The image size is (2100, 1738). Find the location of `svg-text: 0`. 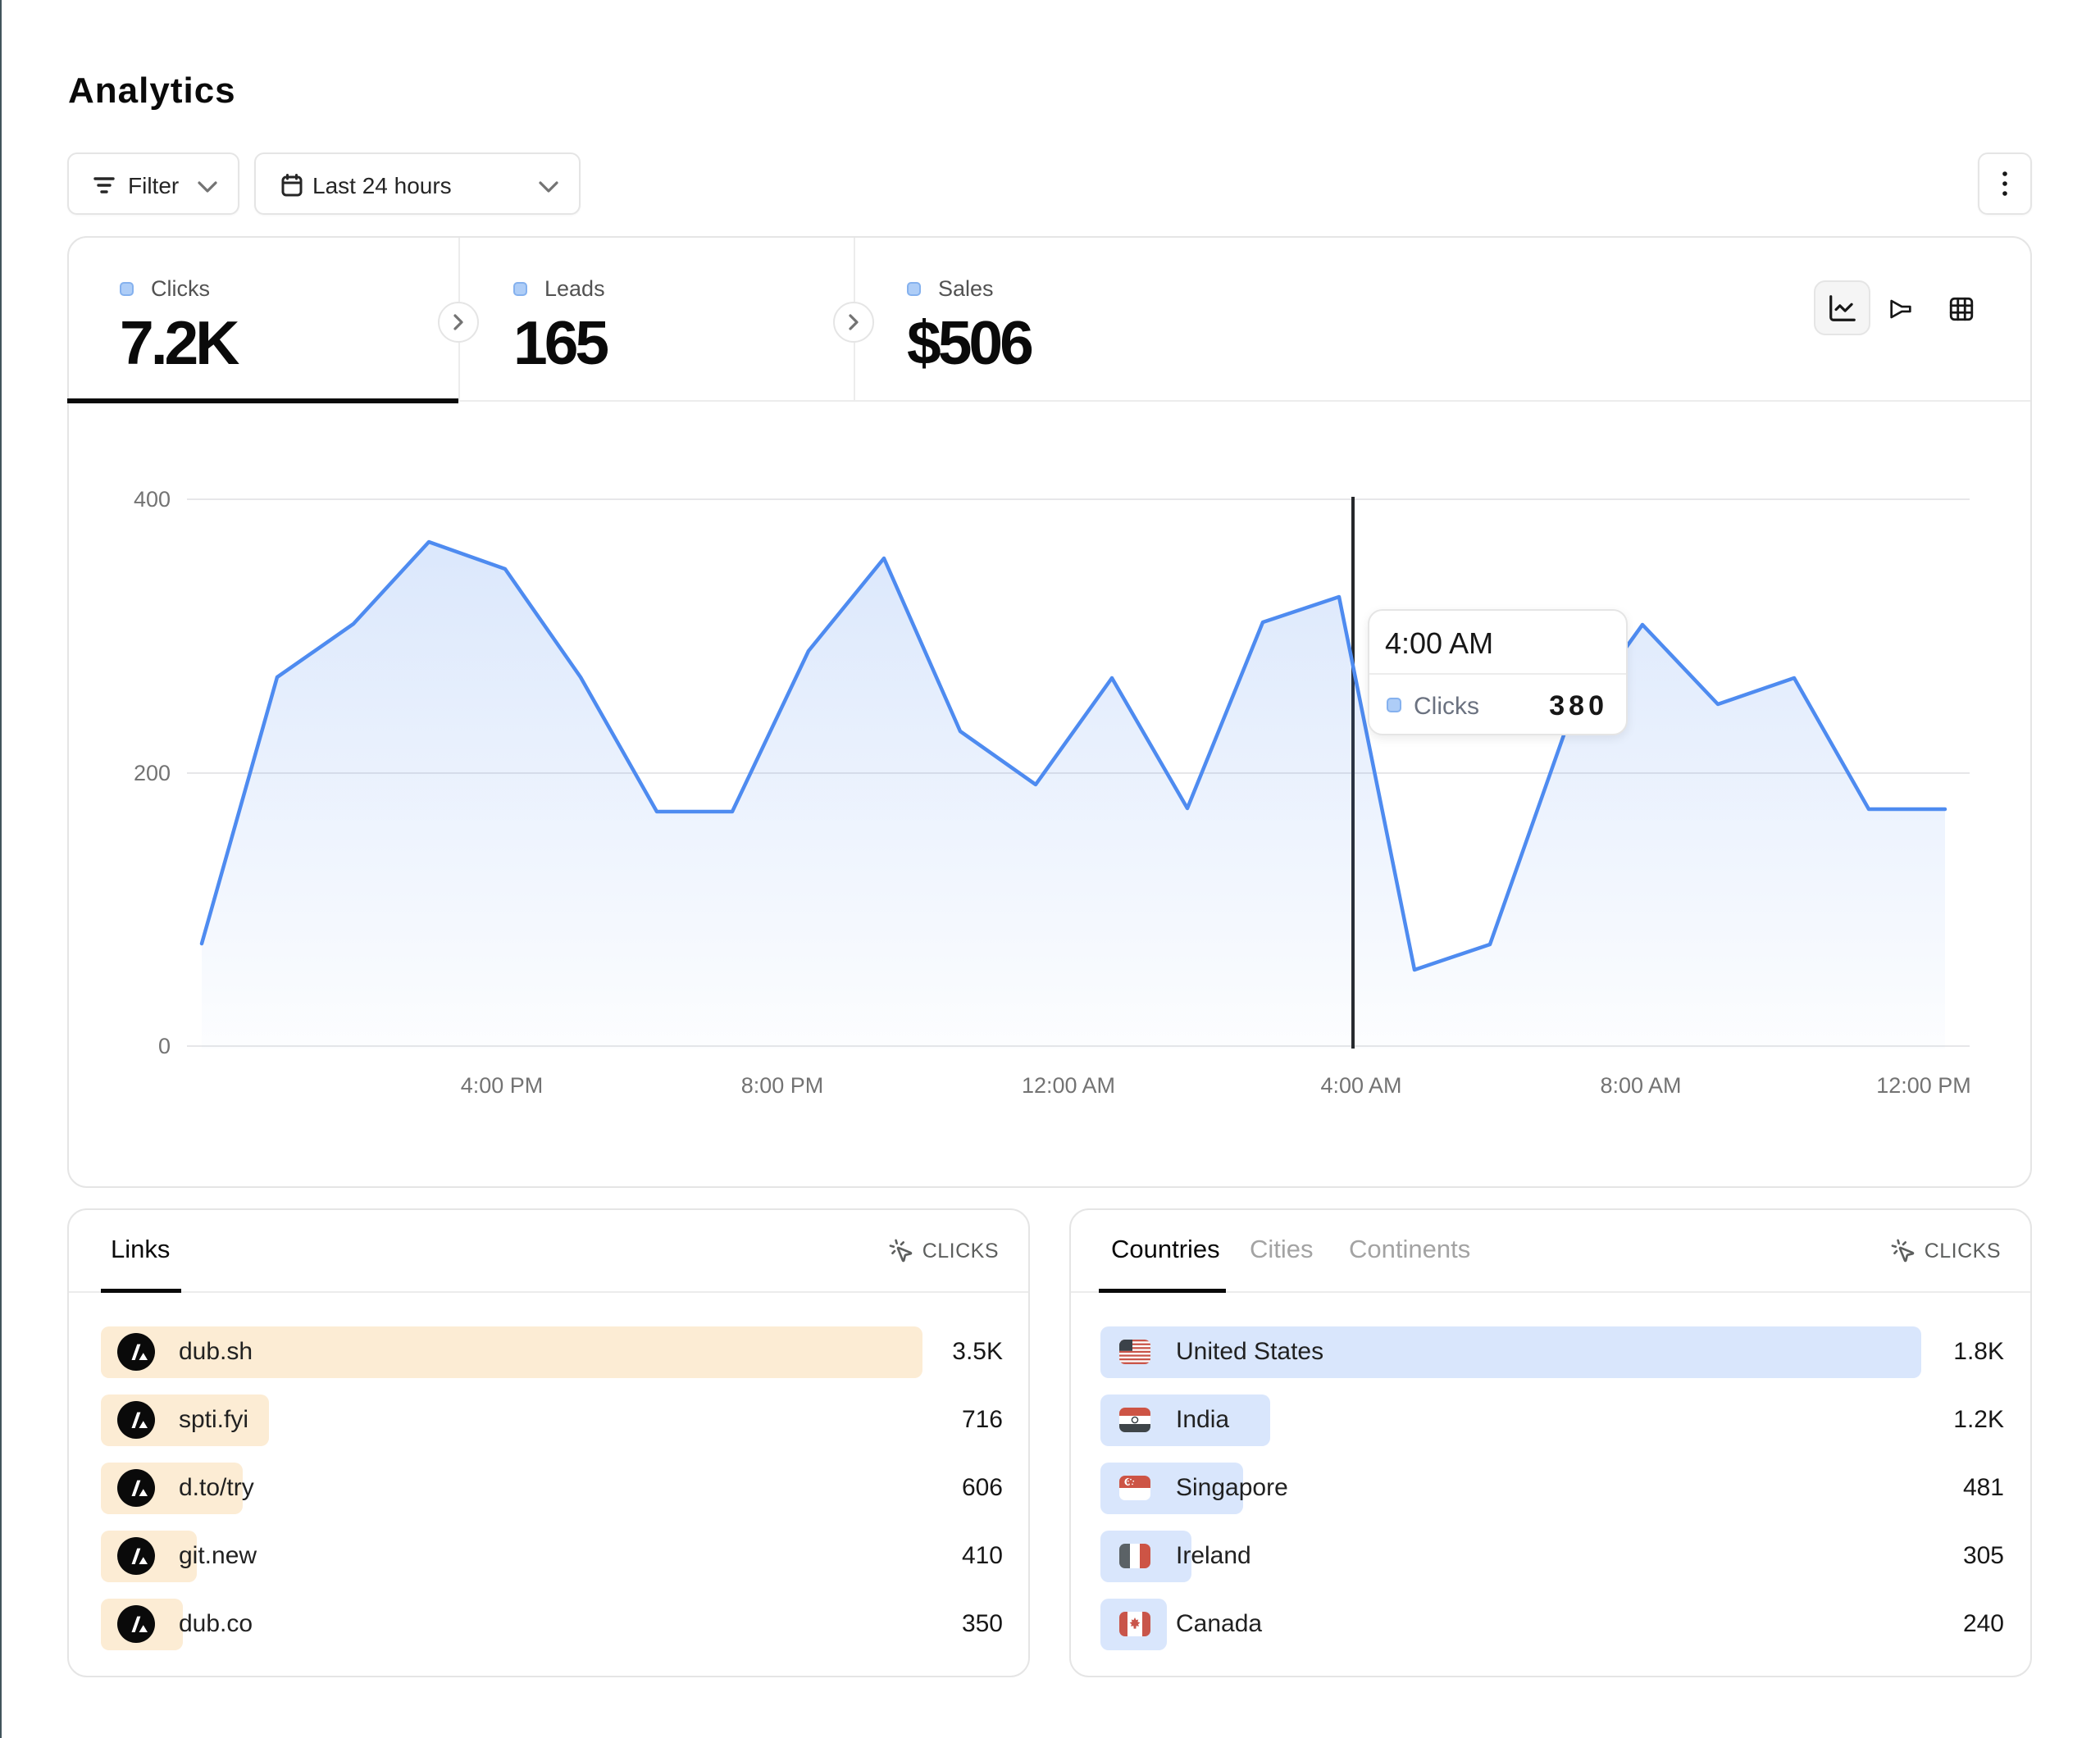

svg-text: 0 is located at coordinates (164, 1046).